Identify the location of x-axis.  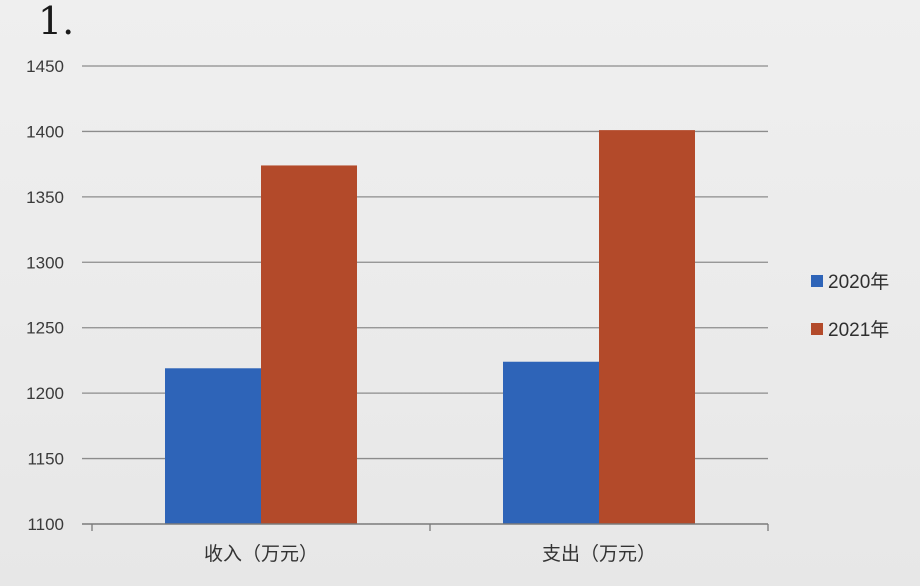
(425, 527).